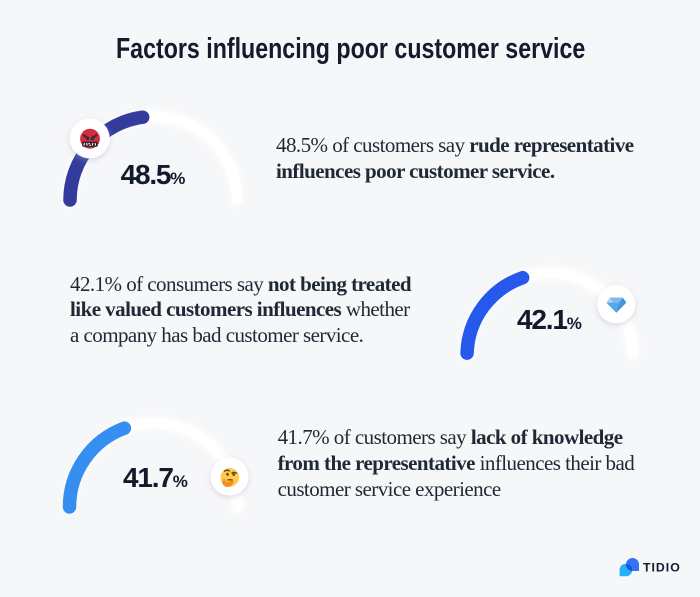 The width and height of the screenshot is (700, 597). What do you see at coordinates (662, 568) in the screenshot?
I see `svg-text: TIDIO` at bounding box center [662, 568].